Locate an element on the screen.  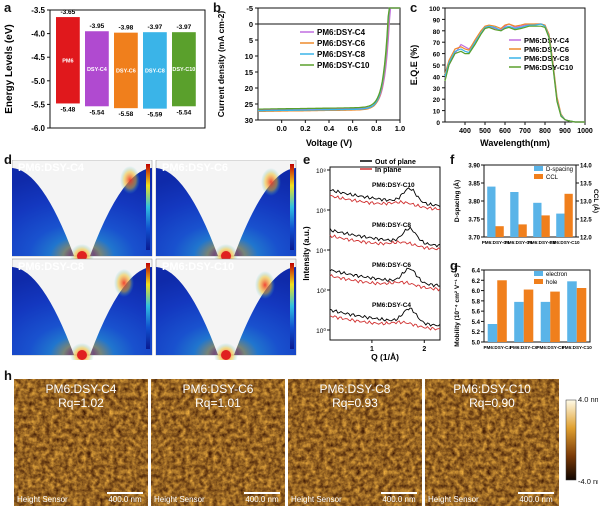
x-tick-label: 0.0 is located at coordinates (281, 128).